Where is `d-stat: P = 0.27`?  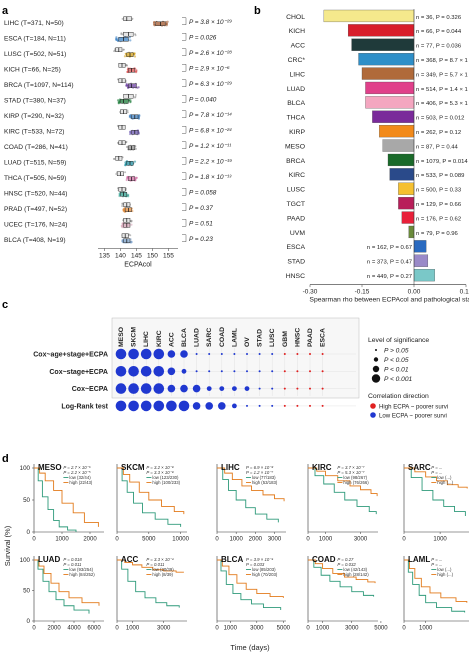 d-stat: P = 0.27 is located at coordinates (345, 559).